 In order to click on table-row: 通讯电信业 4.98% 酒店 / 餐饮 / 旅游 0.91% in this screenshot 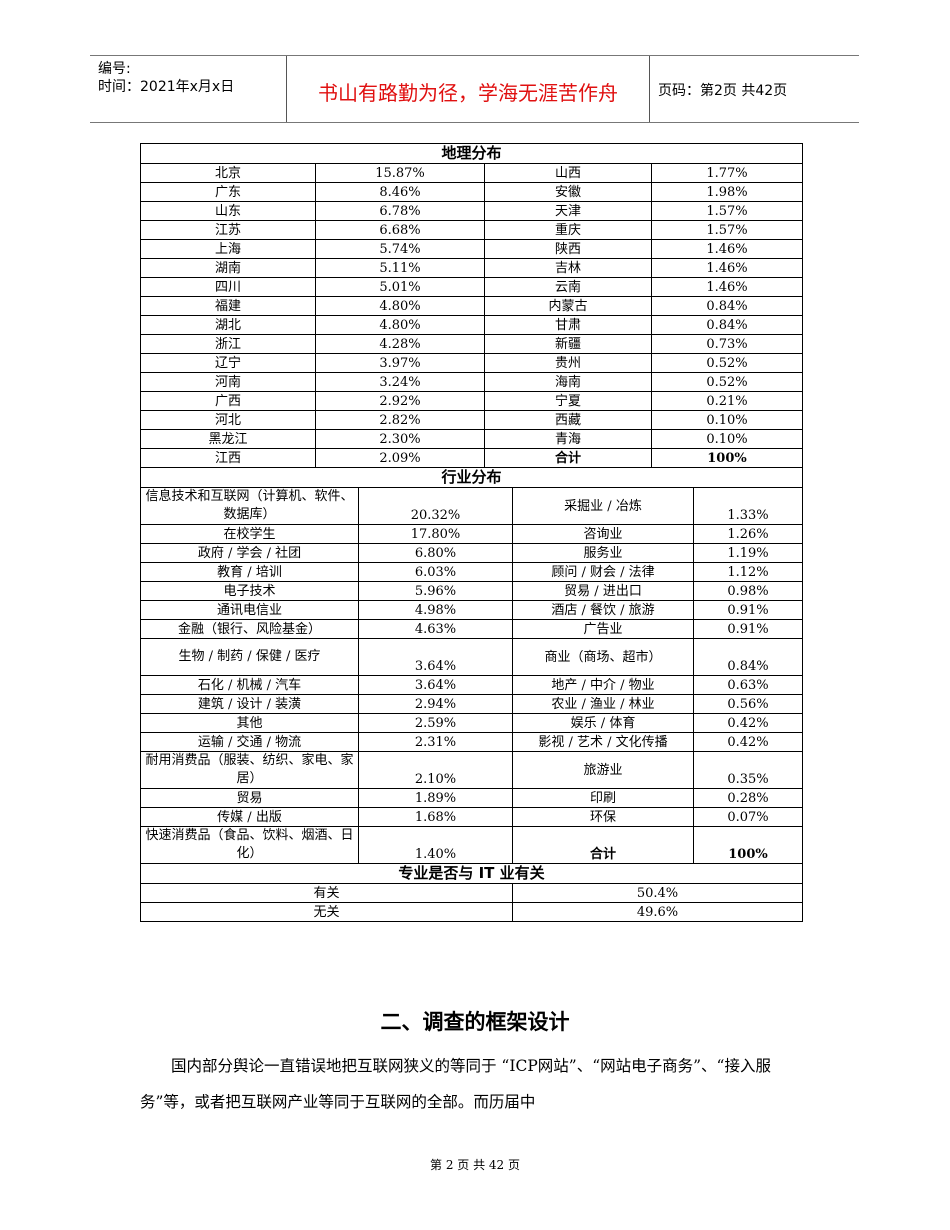, I will do `click(472, 610)`.